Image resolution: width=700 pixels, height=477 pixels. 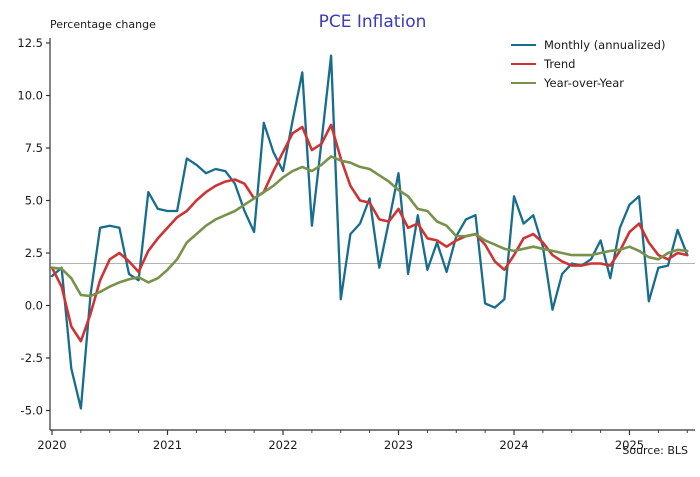 What do you see at coordinates (629, 445) in the screenshot?
I see `x-tick-label: 2025` at bounding box center [629, 445].